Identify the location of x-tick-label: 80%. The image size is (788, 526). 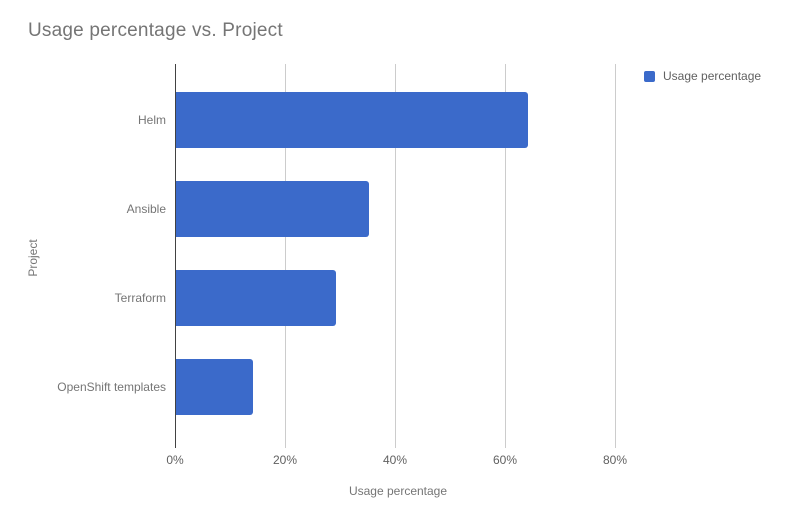
(615, 460).